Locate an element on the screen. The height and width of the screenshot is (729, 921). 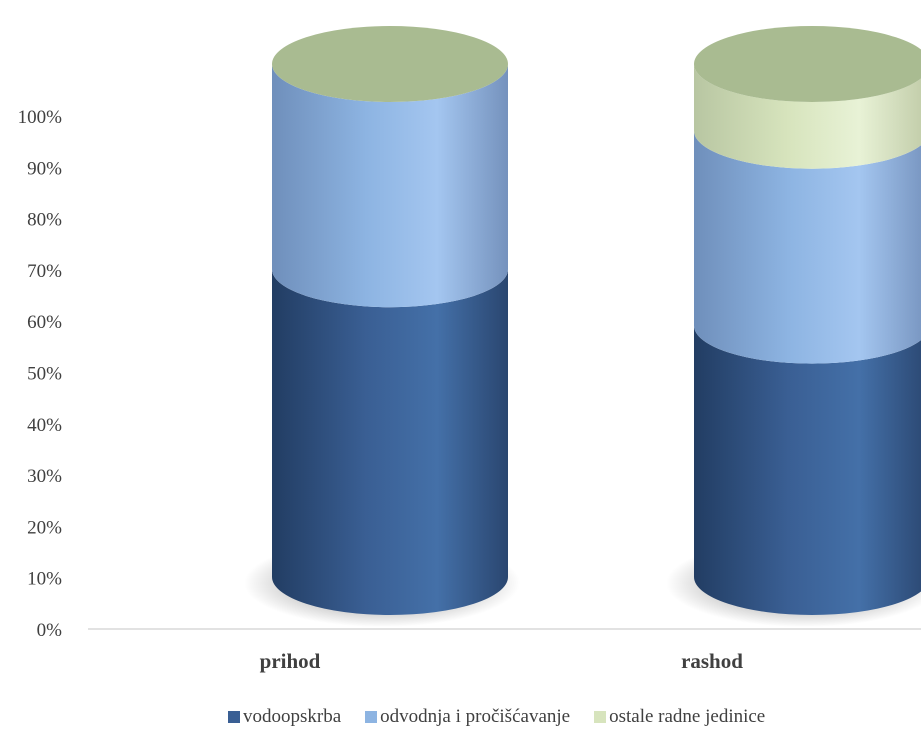
y-tick-label: 10% is located at coordinates (44, 579).